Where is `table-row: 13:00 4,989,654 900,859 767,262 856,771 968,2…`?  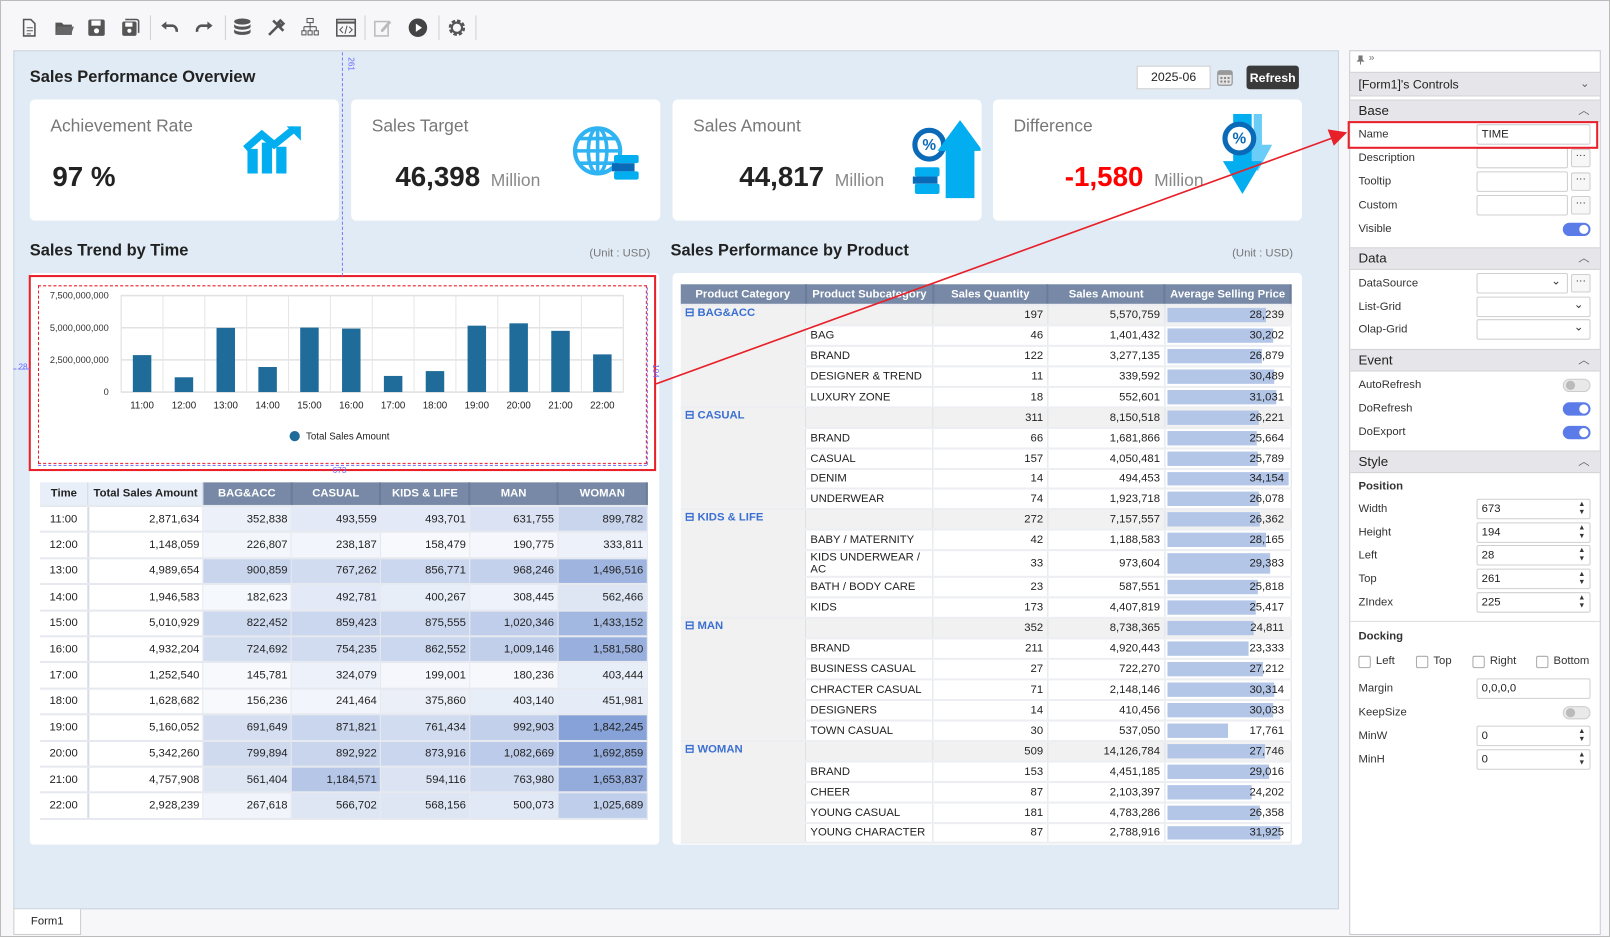 table-row: 13:00 4,989,654 900,859 767,262 856,771 968,2… is located at coordinates (344, 572).